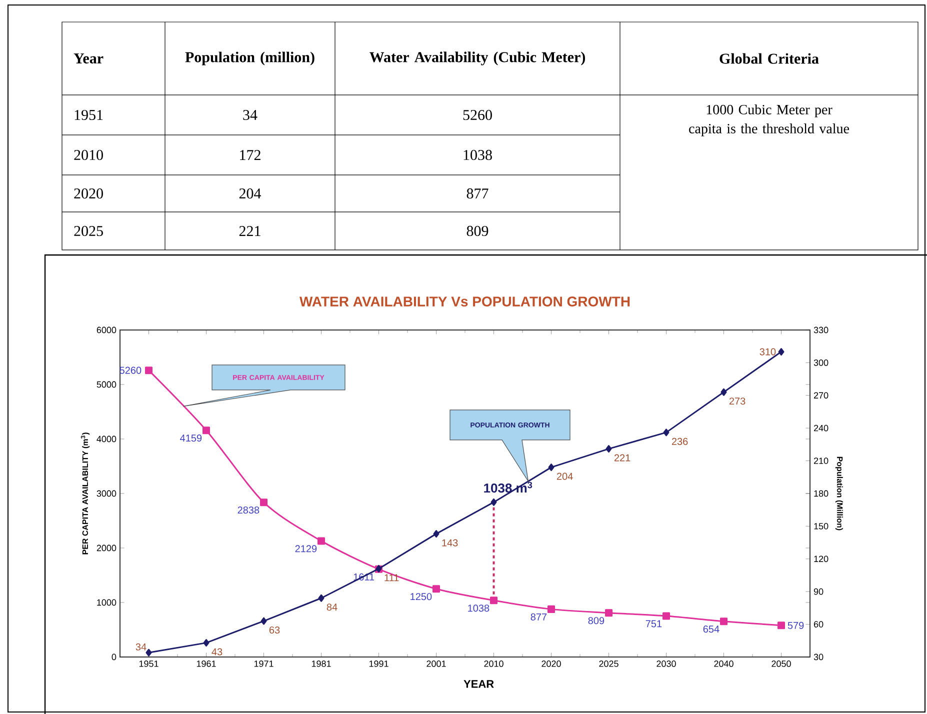  Describe the element at coordinates (477, 115) in the screenshot. I see `text: 5260` at that location.